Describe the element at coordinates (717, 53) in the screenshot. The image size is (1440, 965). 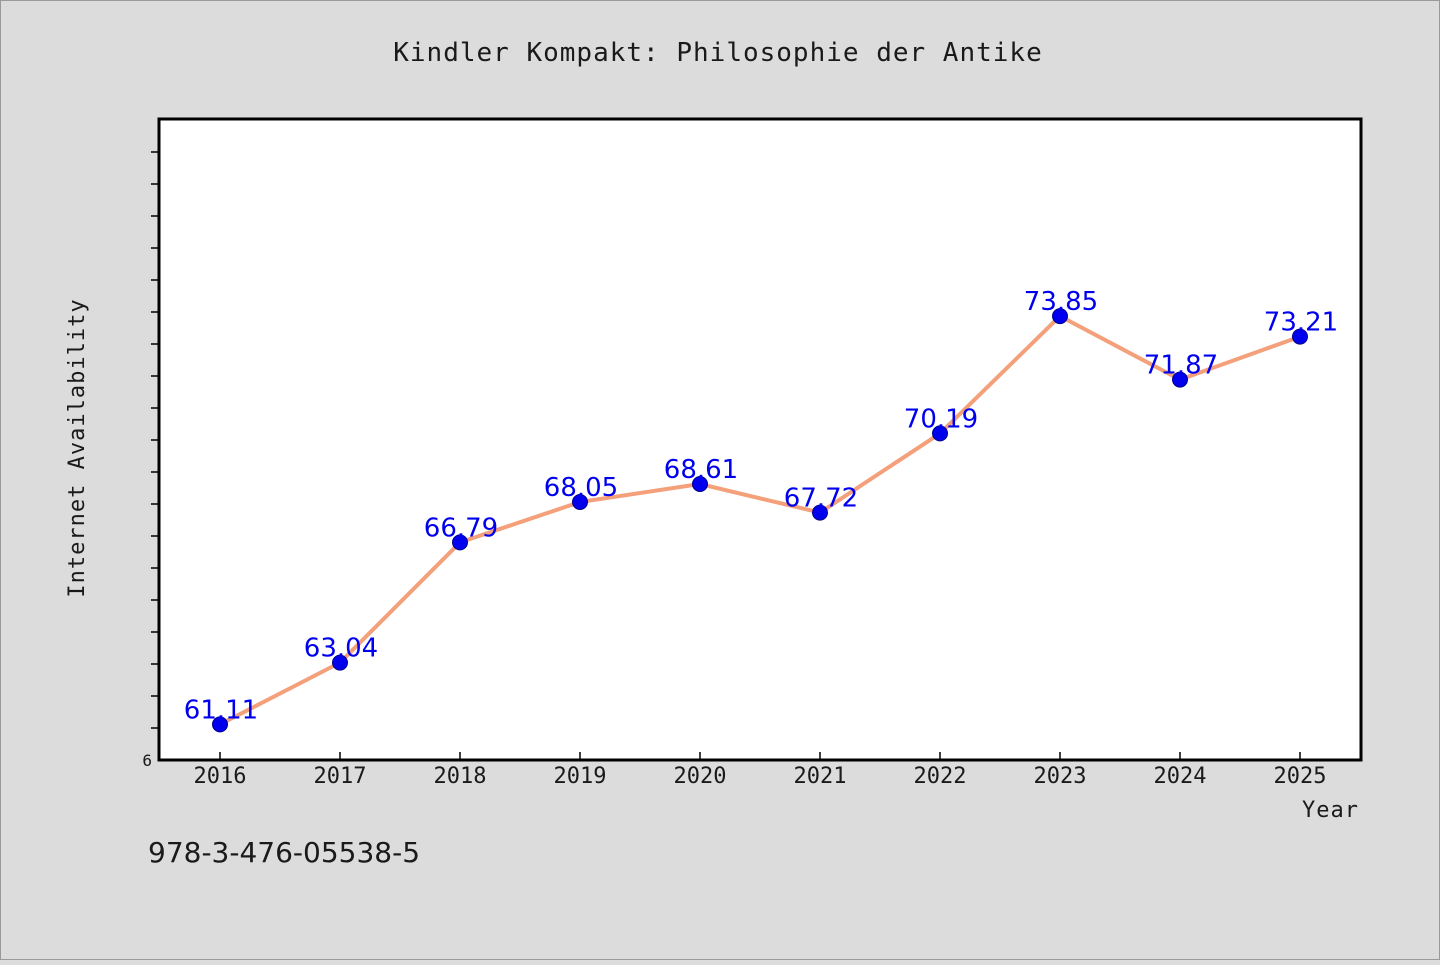
I see `chart-title: Kindler Kompakt: Philosophie der Antike` at that location.